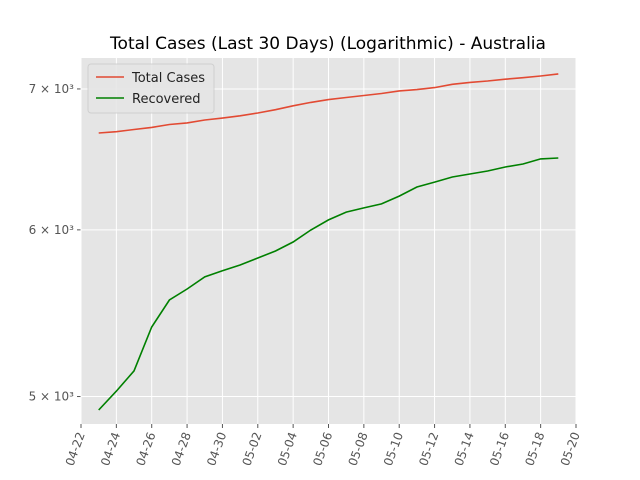 The image size is (640, 480). I want to click on x-tick-label: 05-02, so click(252, 449).